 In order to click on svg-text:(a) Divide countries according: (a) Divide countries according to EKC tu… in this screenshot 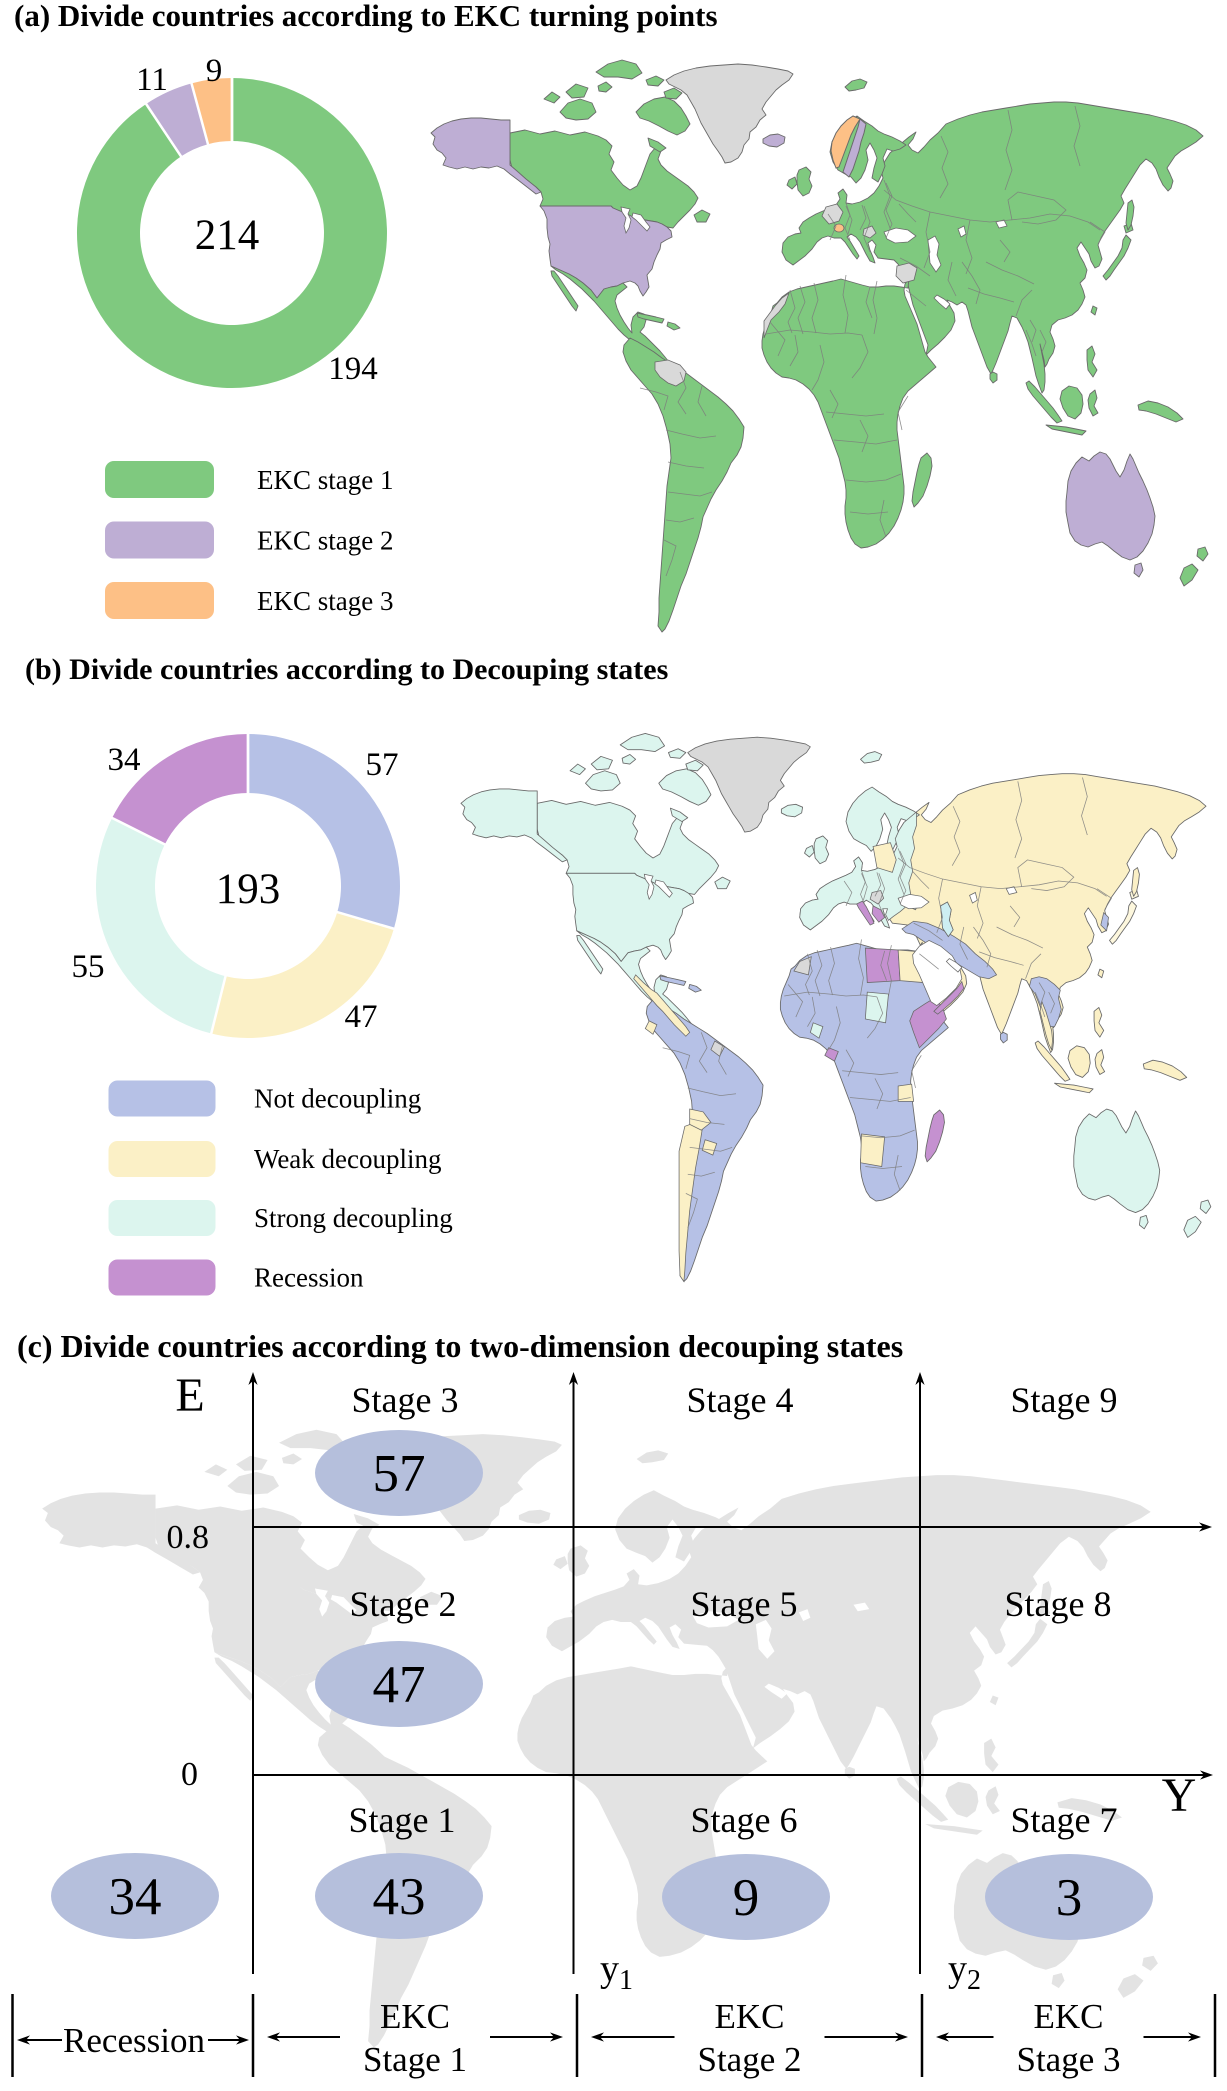, I will do `click(366, 16)`.